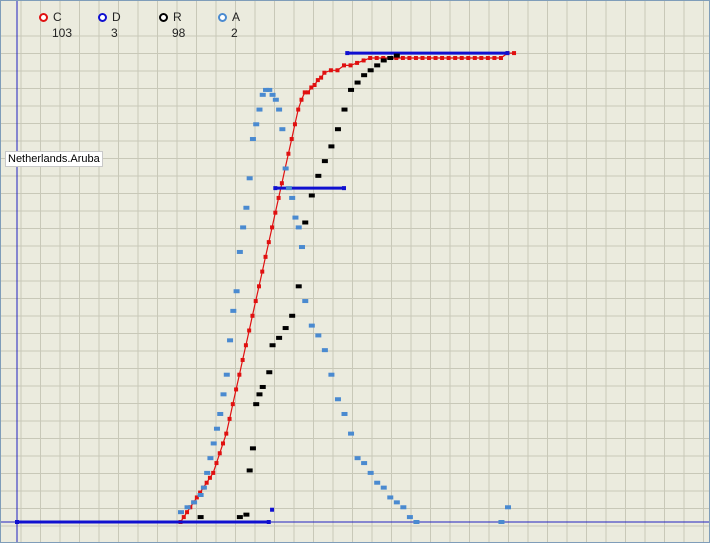 Image resolution: width=710 pixels, height=543 pixels. I want to click on legend-key: C, so click(57, 17).